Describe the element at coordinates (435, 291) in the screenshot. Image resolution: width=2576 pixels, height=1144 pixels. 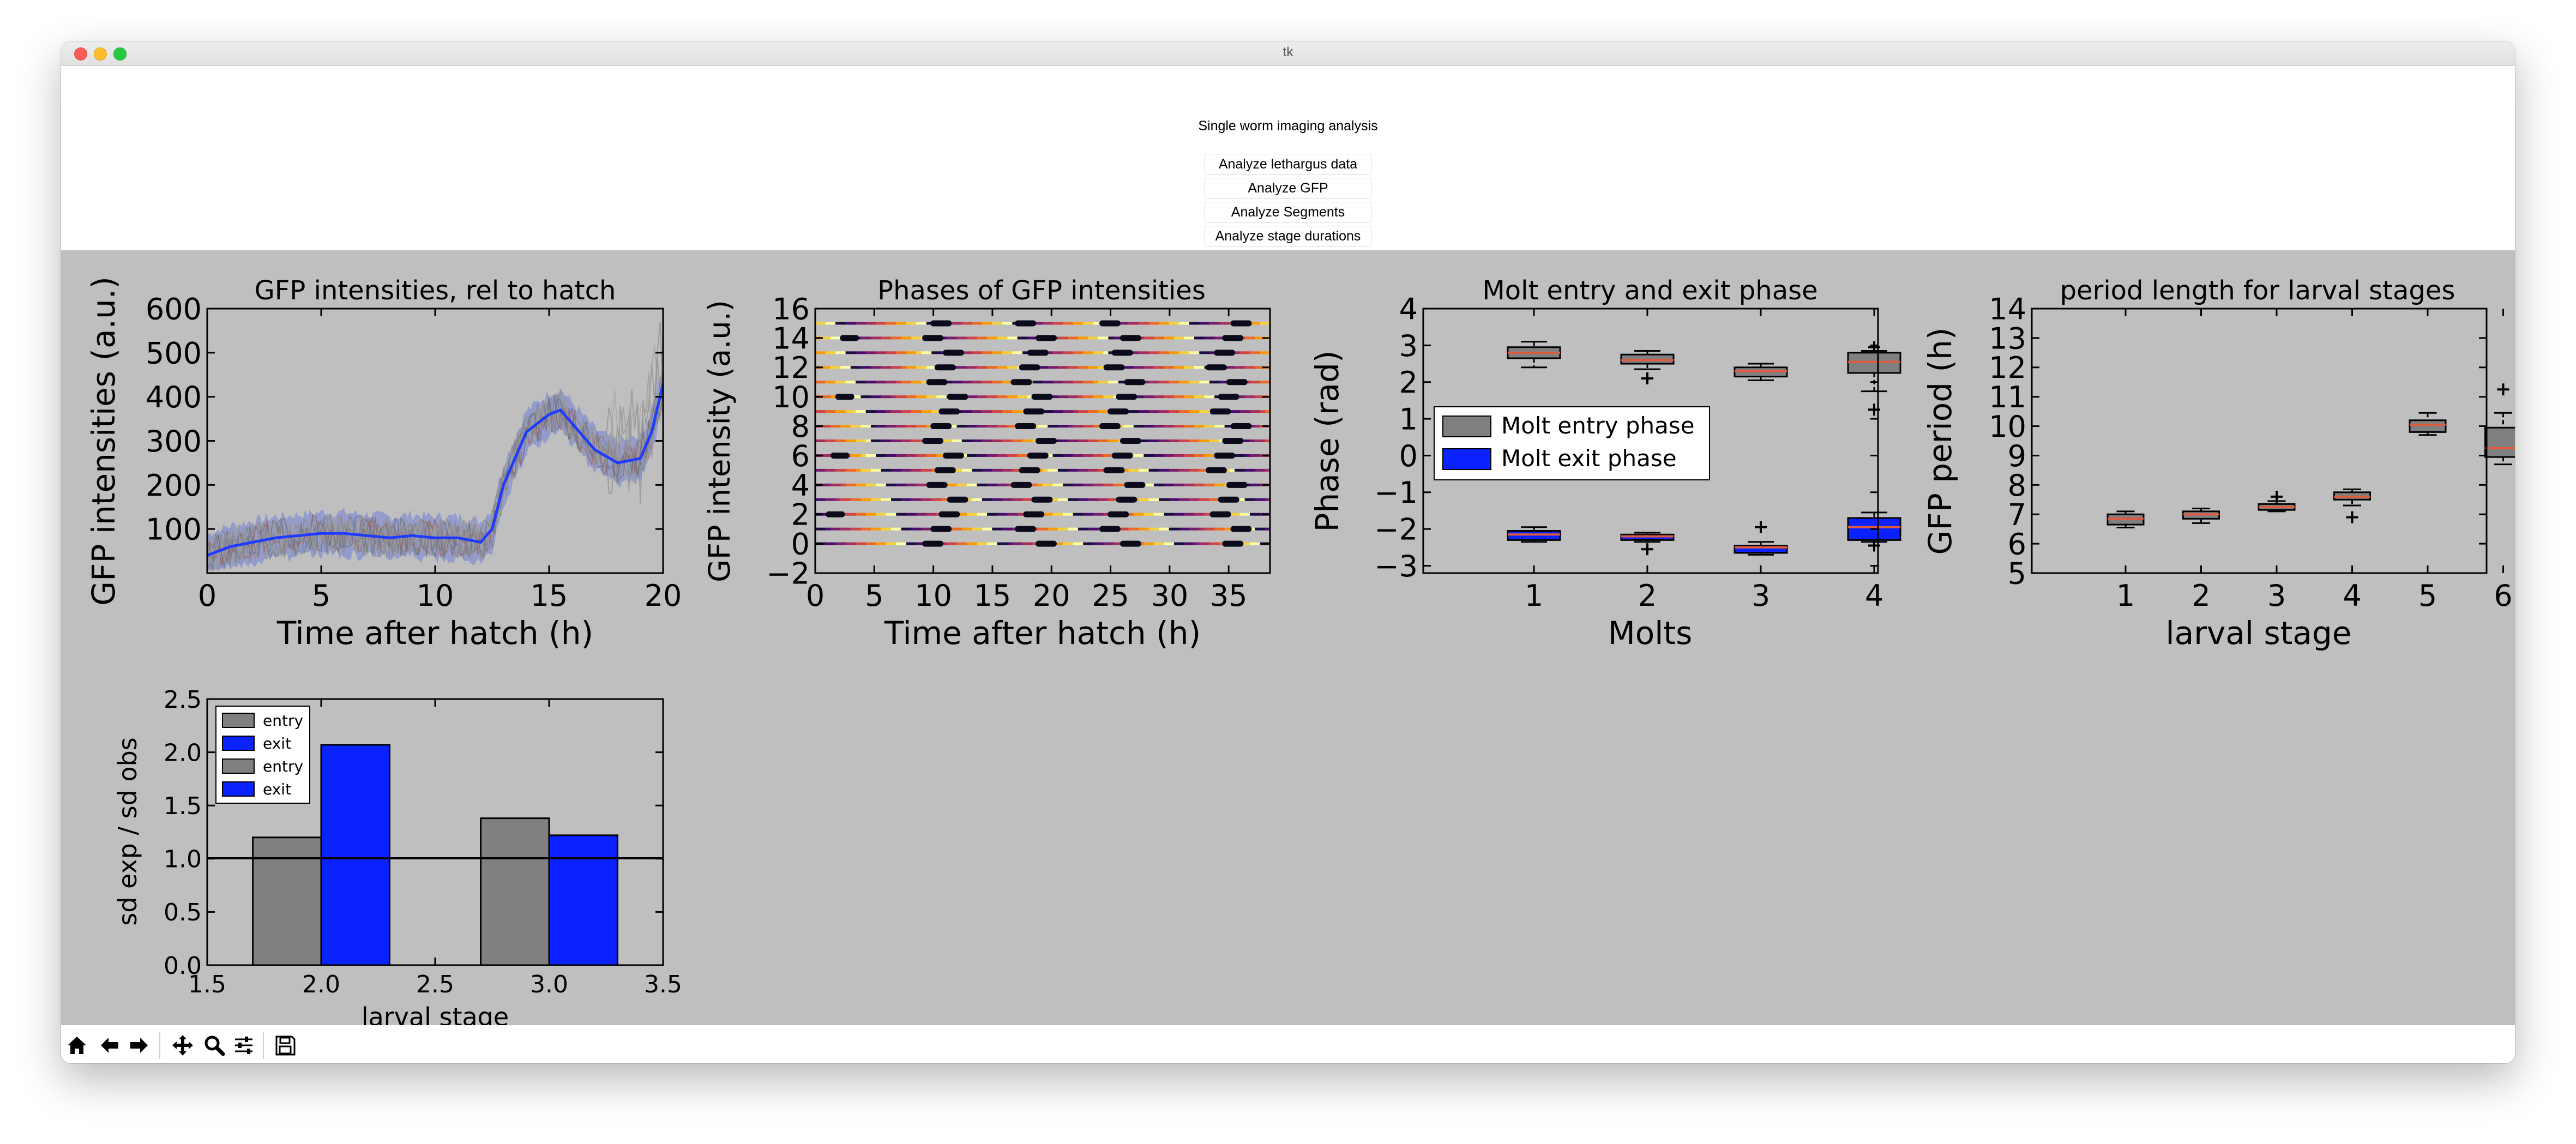
I see `plot1-title: GFP intensities, rel to hatch` at that location.